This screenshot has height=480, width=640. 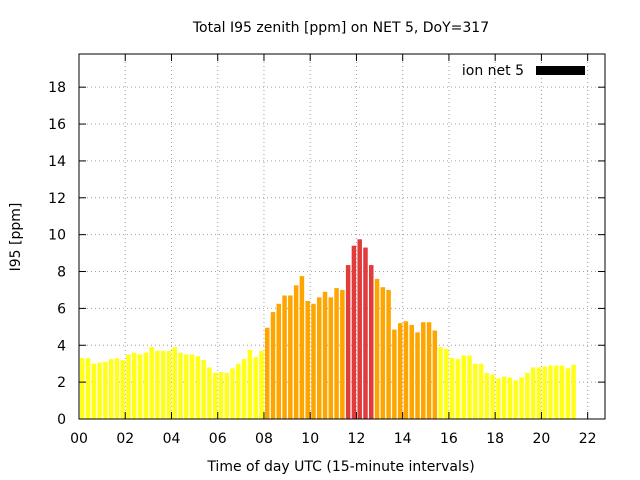 What do you see at coordinates (57, 162) in the screenshot?
I see `y-tick-label: 14` at bounding box center [57, 162].